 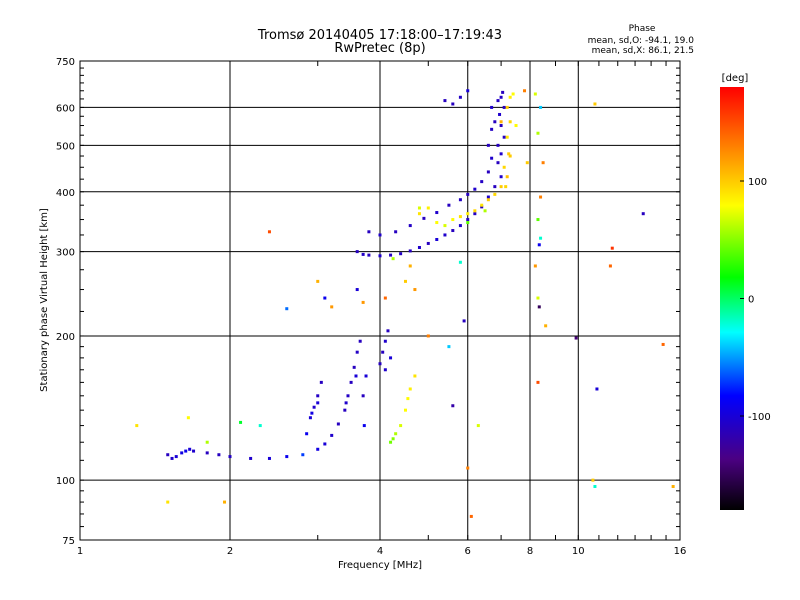 I want to click on colorbar-tick-label: 100, so click(x=757, y=182).